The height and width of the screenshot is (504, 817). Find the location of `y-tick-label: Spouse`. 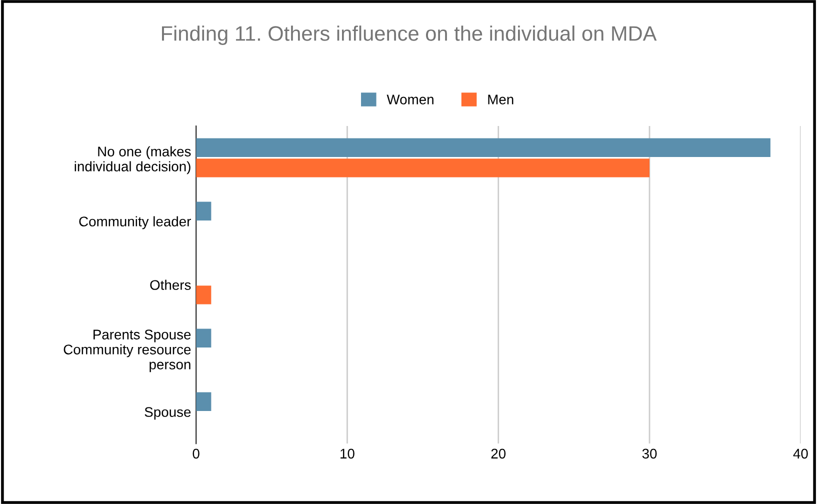

y-tick-label: Spouse is located at coordinates (167, 413).